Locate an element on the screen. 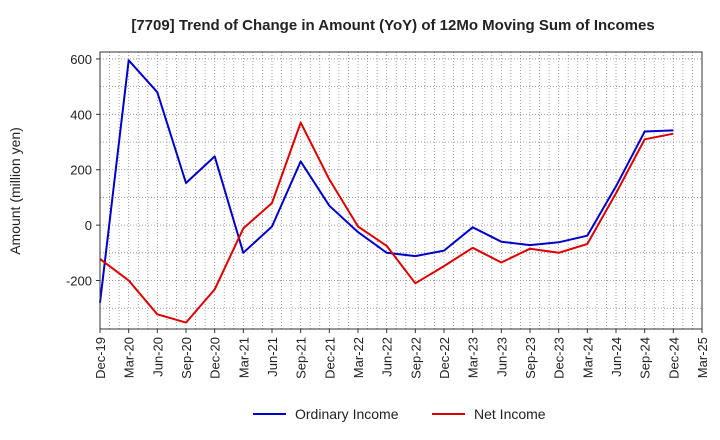 The height and width of the screenshot is (440, 720). y-tick-label: 0 is located at coordinates (88, 225).